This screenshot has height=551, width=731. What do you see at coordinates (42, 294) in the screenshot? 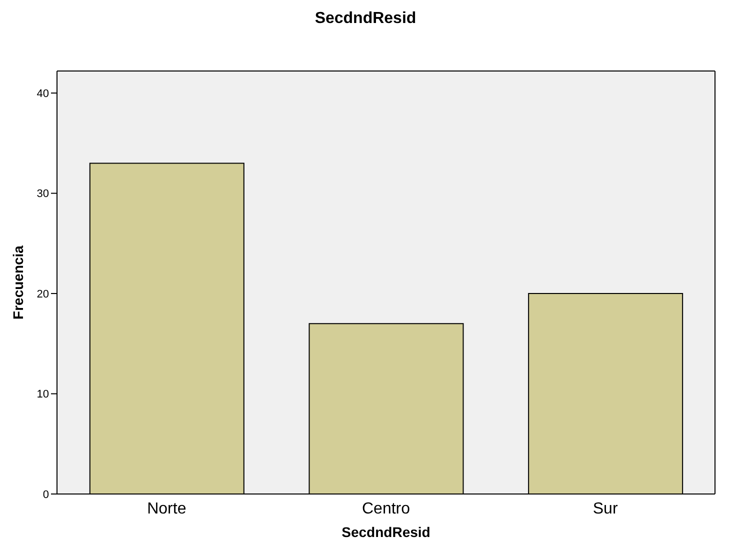
I see `y-tick-label: 20` at bounding box center [42, 294].